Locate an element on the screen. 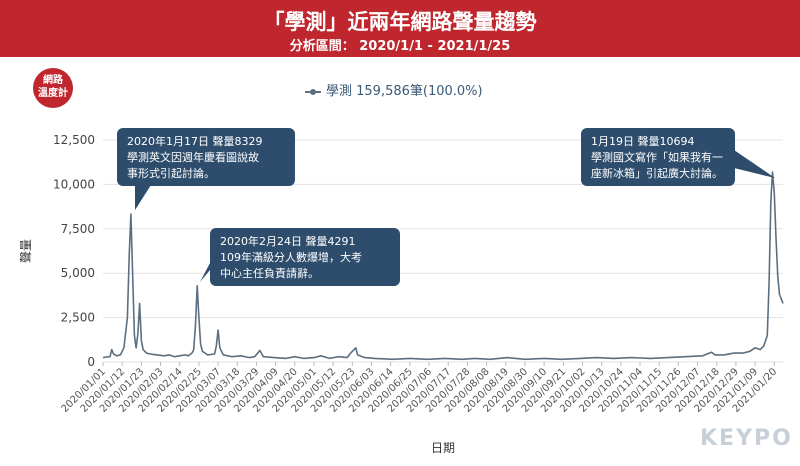 This screenshot has width=800, height=466. callout-text-line: 2020年1月17日 聲量8329 is located at coordinates (194, 141).